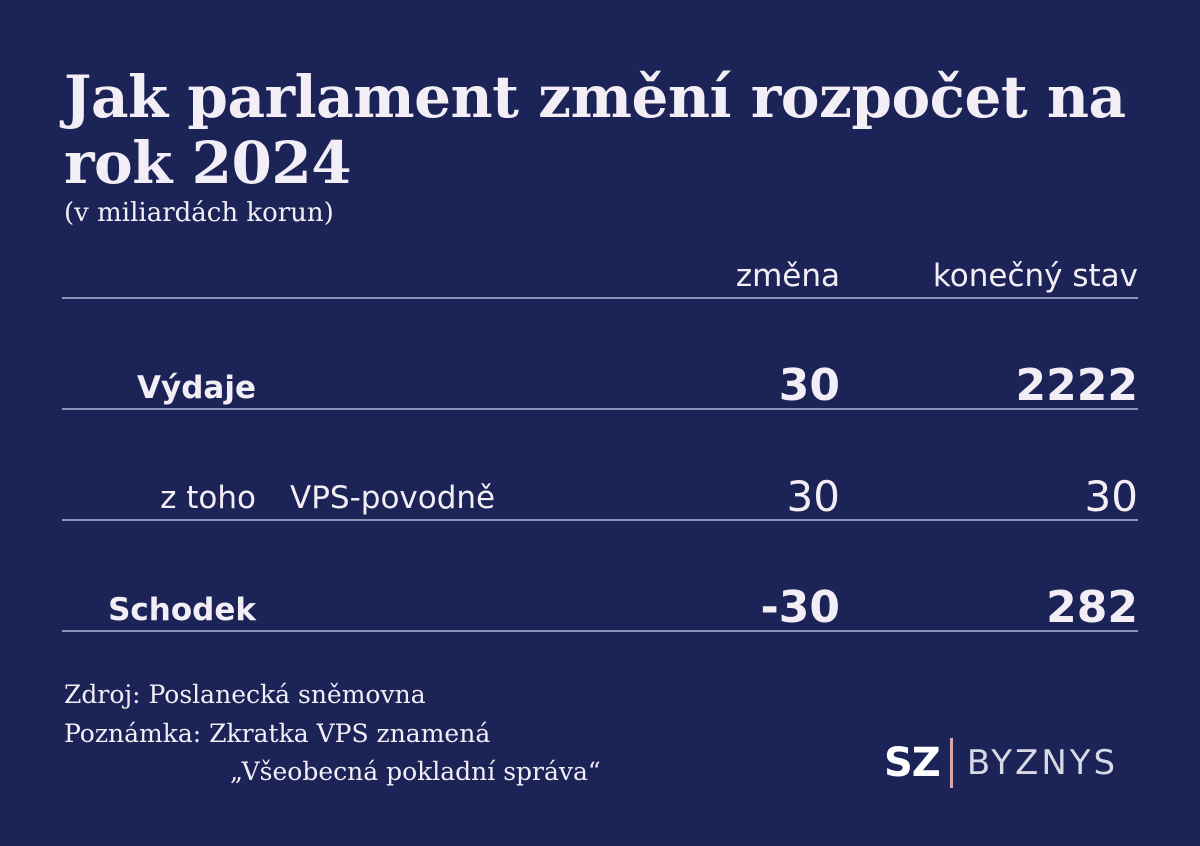  What do you see at coordinates (415, 771) in the screenshot?
I see `abbreviation-note-continued: „Všeobecná pokladní správa“` at bounding box center [415, 771].